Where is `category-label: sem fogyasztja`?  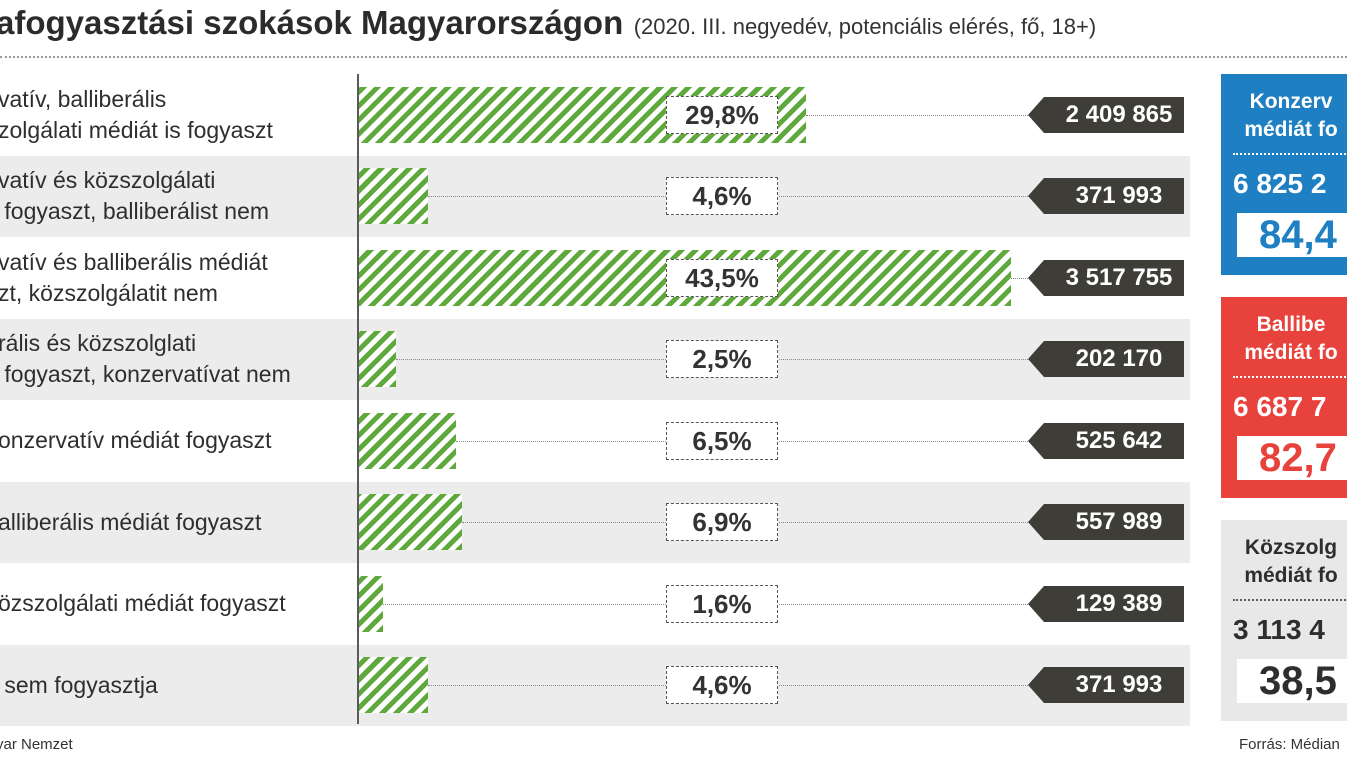 category-label: sem fogyasztja is located at coordinates (79, 684).